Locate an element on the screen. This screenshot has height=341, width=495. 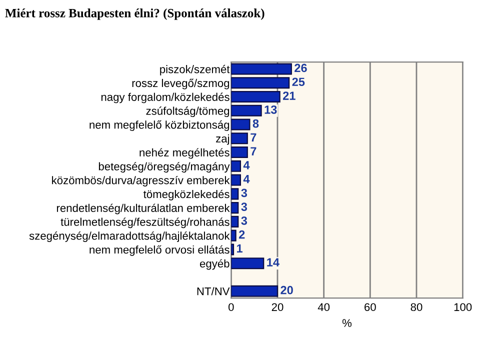
y-tick-label: nagy forgalom/közlekedés is located at coordinates (165, 98).